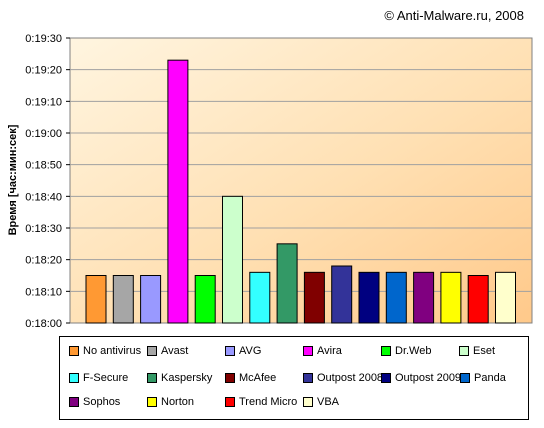 This screenshot has height=428, width=544. Describe the element at coordinates (232, 259) in the screenshot. I see `bar-eset` at that location.